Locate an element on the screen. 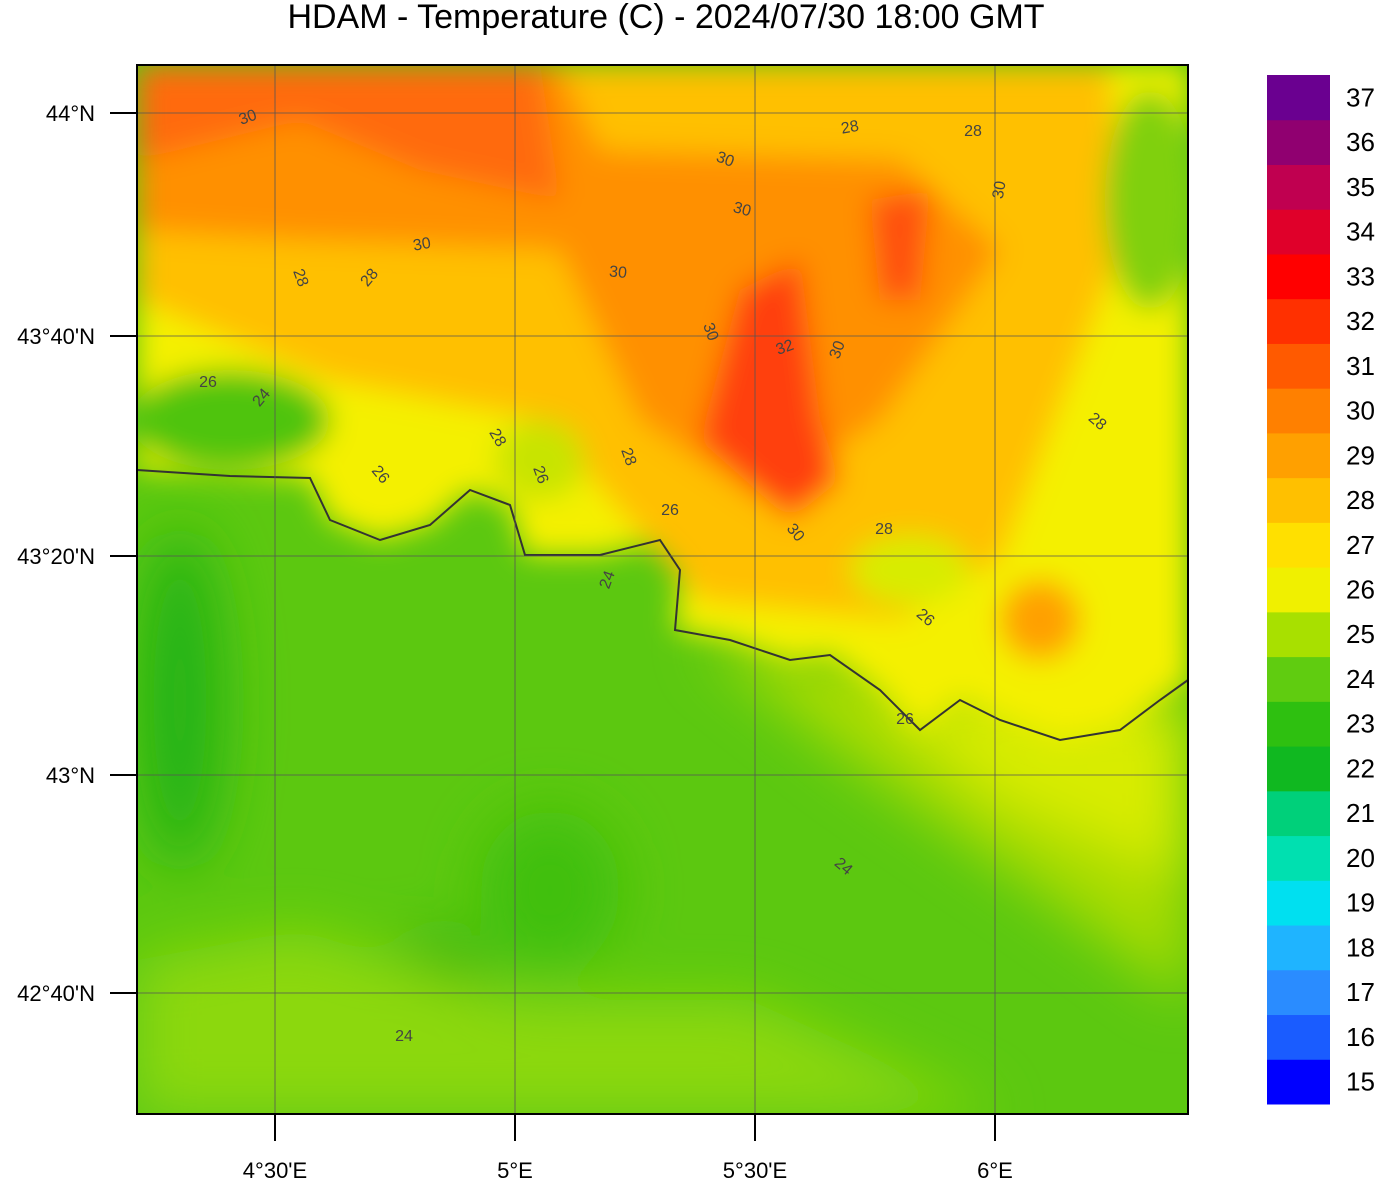  colorbar-label: 20 is located at coordinates (1360, 858).